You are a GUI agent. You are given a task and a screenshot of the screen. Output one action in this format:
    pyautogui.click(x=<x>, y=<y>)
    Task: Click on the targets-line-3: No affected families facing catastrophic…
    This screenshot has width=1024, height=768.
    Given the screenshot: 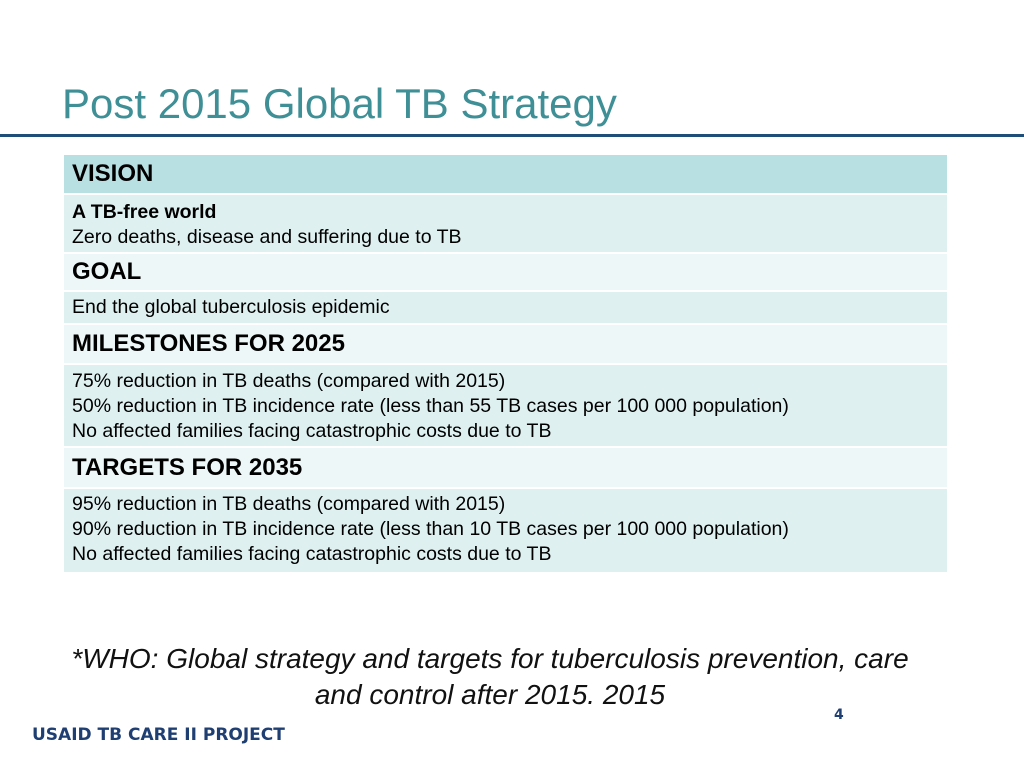 What is the action you would take?
    pyautogui.click(x=312, y=554)
    